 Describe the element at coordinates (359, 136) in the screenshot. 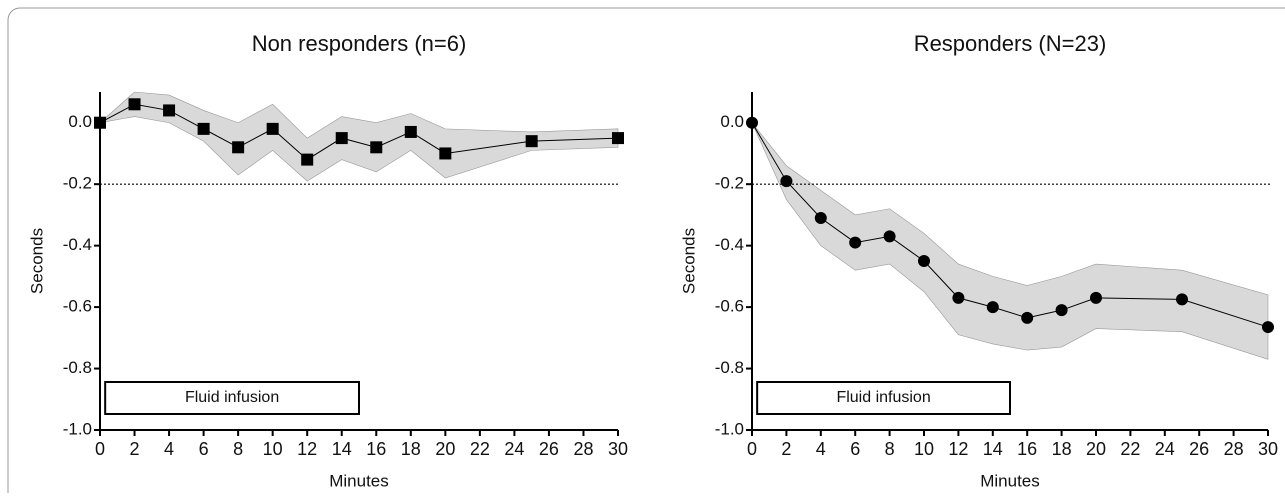

I see `confidence-band` at that location.